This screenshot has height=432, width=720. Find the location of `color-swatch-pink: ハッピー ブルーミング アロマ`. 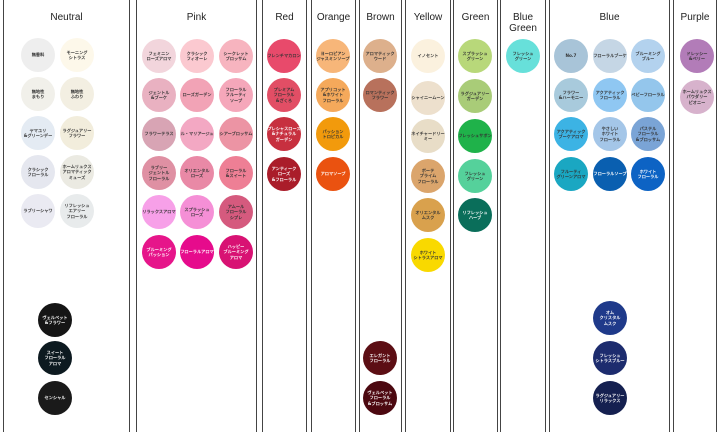

color-swatch-pink: ハッピー ブルーミング アロマ is located at coordinates (236, 252).